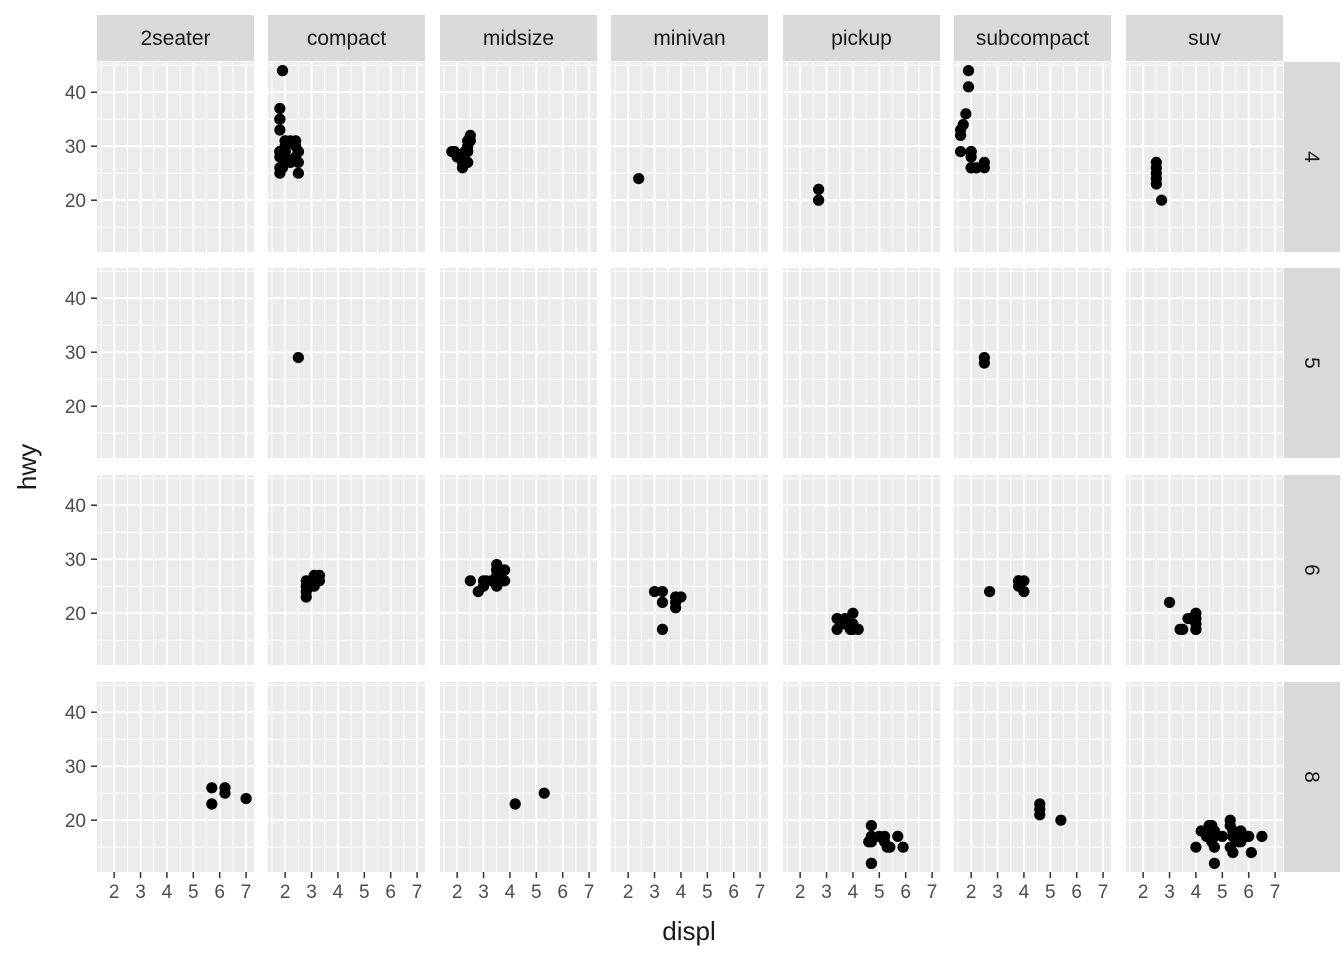  I want to click on strip-compact, so click(346, 38).